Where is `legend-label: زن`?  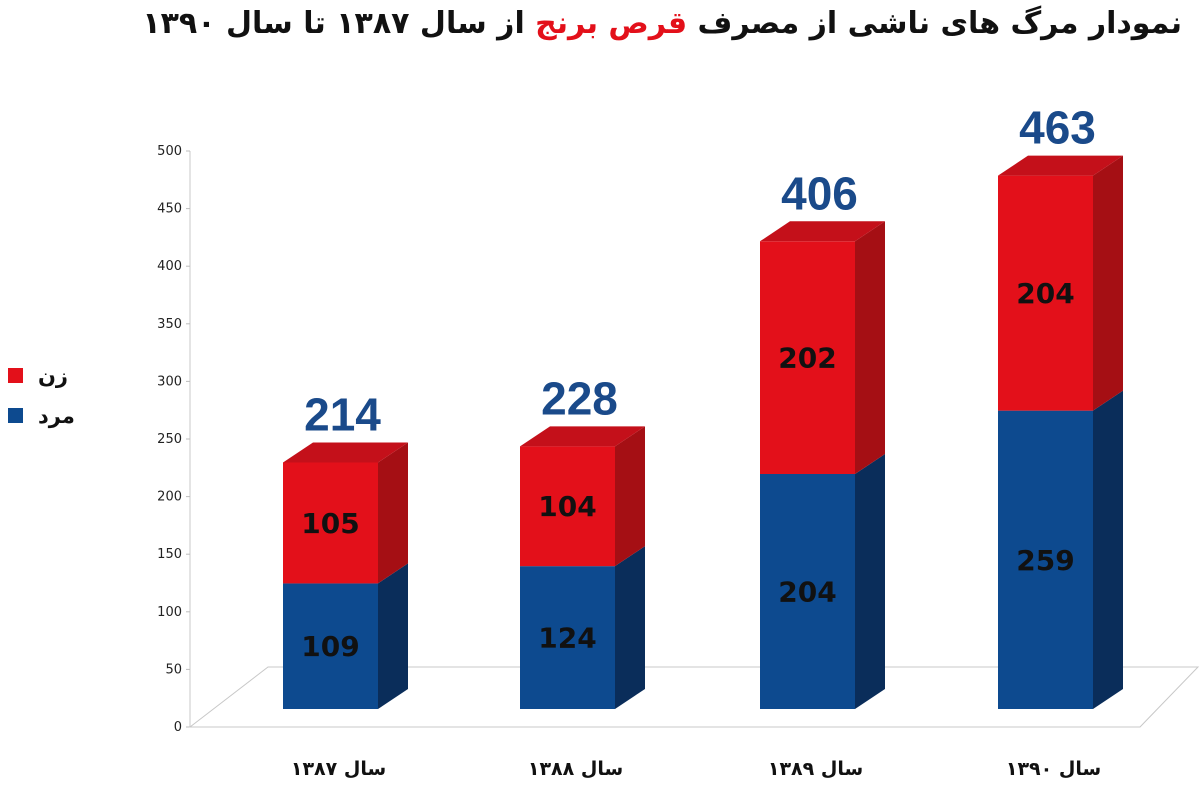
legend-label: زن is located at coordinates (53, 376).